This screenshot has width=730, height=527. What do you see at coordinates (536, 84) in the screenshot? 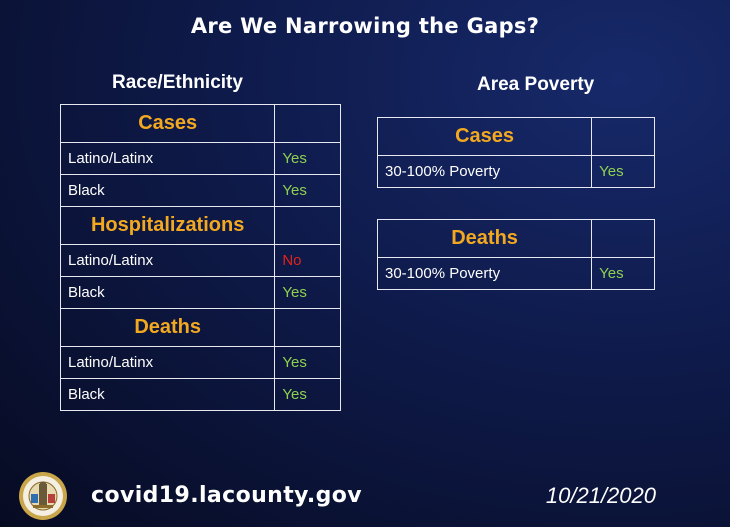
I see `area-poverty-heading: Area Poverty` at bounding box center [536, 84].